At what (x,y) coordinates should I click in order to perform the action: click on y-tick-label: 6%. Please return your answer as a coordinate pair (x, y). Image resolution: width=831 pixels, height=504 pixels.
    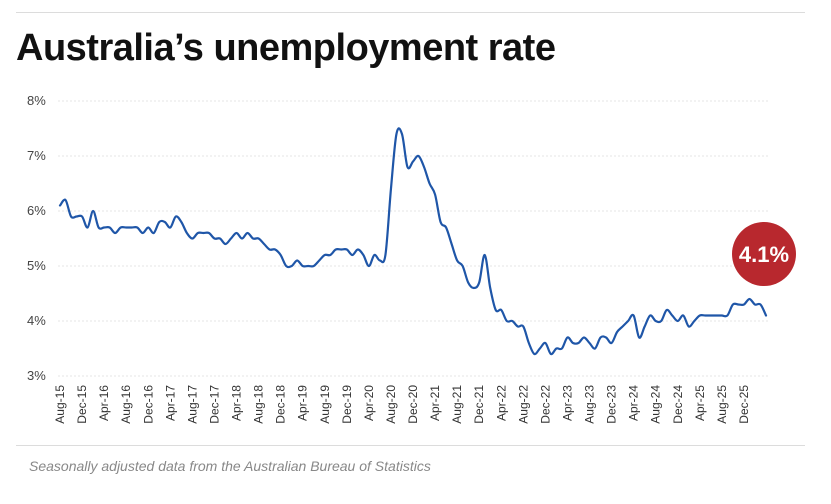
    Looking at the image, I should click on (36, 210).